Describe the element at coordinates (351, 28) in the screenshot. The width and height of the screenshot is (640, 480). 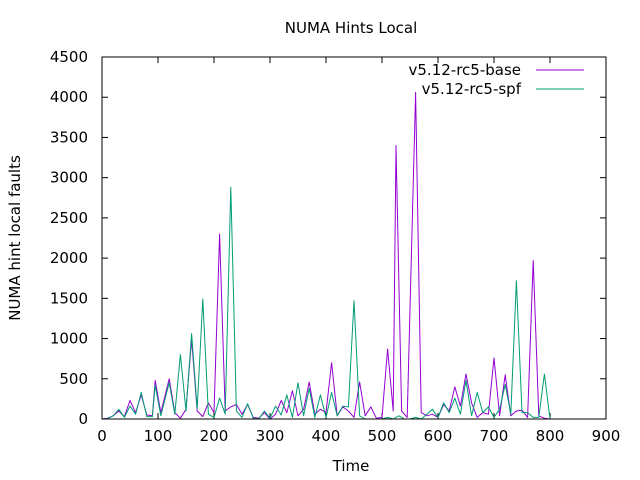
I see `chart-title: NUMA Hints Local` at that location.